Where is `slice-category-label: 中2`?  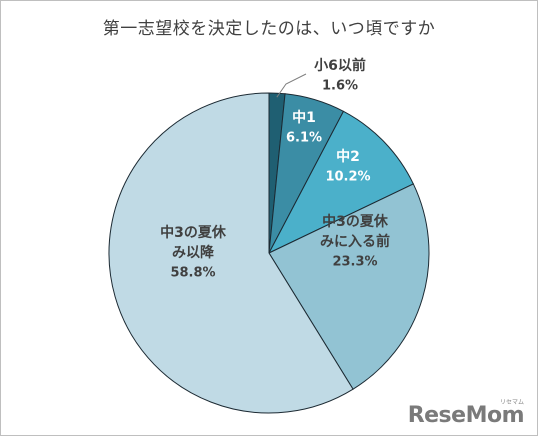
slice-category-label: 中2 is located at coordinates (348, 156).